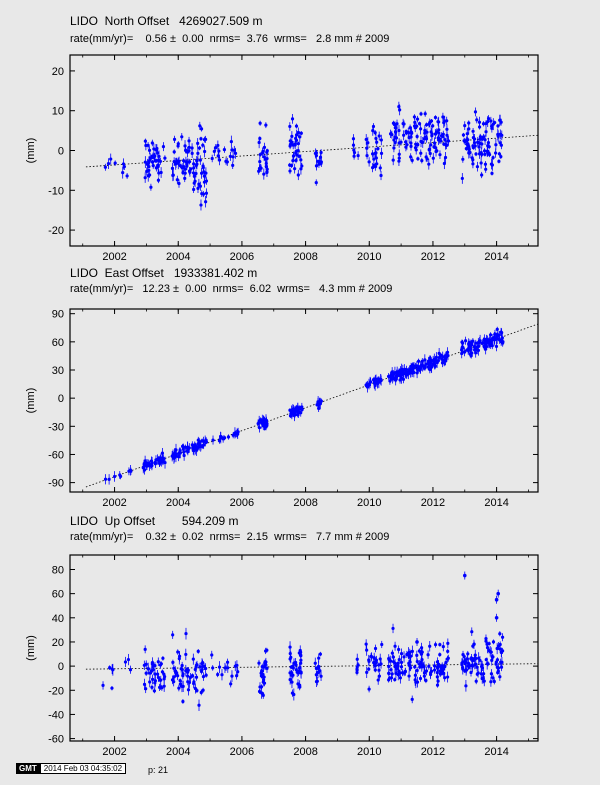  Describe the element at coordinates (178, 257) in the screenshot. I see `x-tick-label: 2004` at that location.